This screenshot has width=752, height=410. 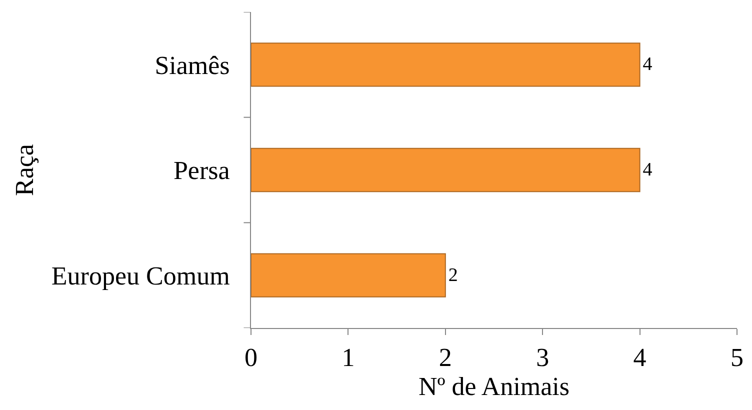 What do you see at coordinates (348, 357) in the screenshot?
I see `x-tick-label: 1` at bounding box center [348, 357].